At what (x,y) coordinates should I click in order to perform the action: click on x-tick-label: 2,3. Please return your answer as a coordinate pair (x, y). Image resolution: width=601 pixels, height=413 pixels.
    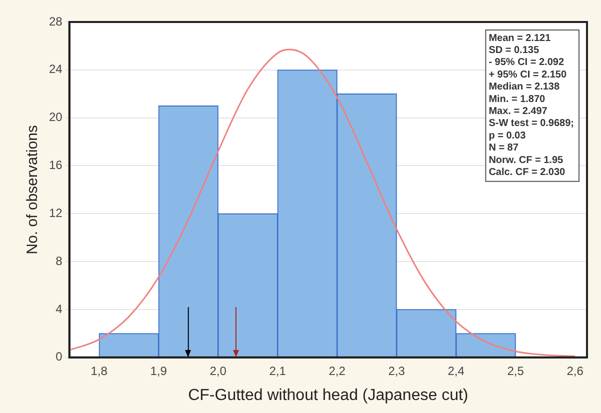
    Looking at the image, I should click on (397, 371).